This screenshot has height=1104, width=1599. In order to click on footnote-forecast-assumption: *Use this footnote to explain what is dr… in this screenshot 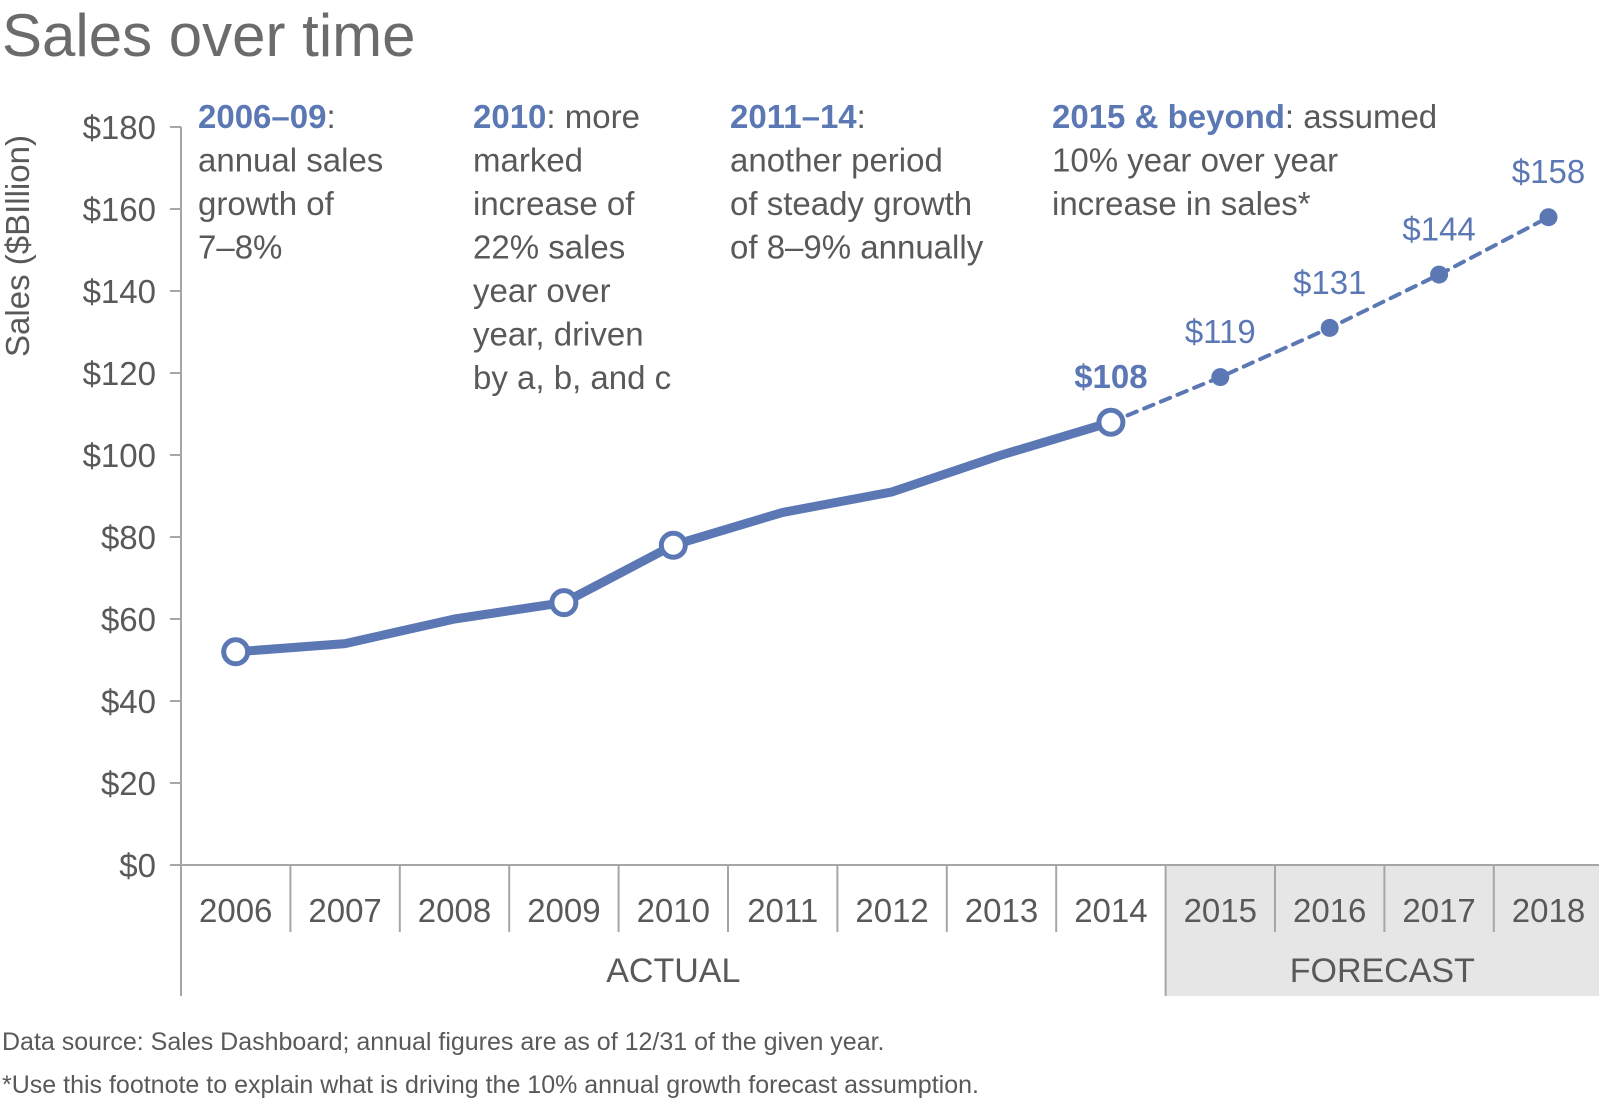, I will do `click(490, 1085)`.